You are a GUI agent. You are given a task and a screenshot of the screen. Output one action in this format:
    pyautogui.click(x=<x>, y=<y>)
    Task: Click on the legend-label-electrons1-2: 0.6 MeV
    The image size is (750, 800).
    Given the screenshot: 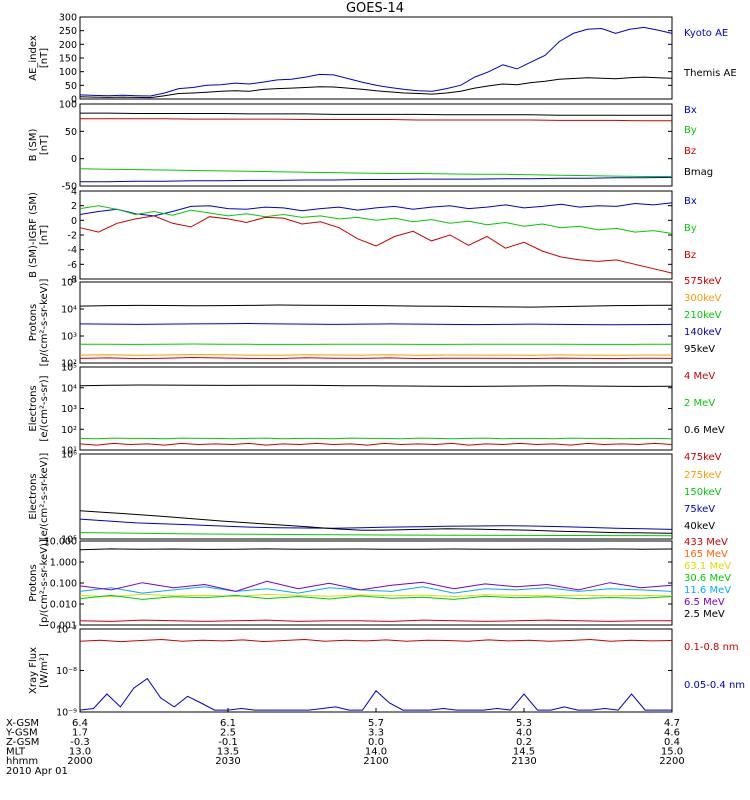 What is the action you would take?
    pyautogui.click(x=704, y=430)
    